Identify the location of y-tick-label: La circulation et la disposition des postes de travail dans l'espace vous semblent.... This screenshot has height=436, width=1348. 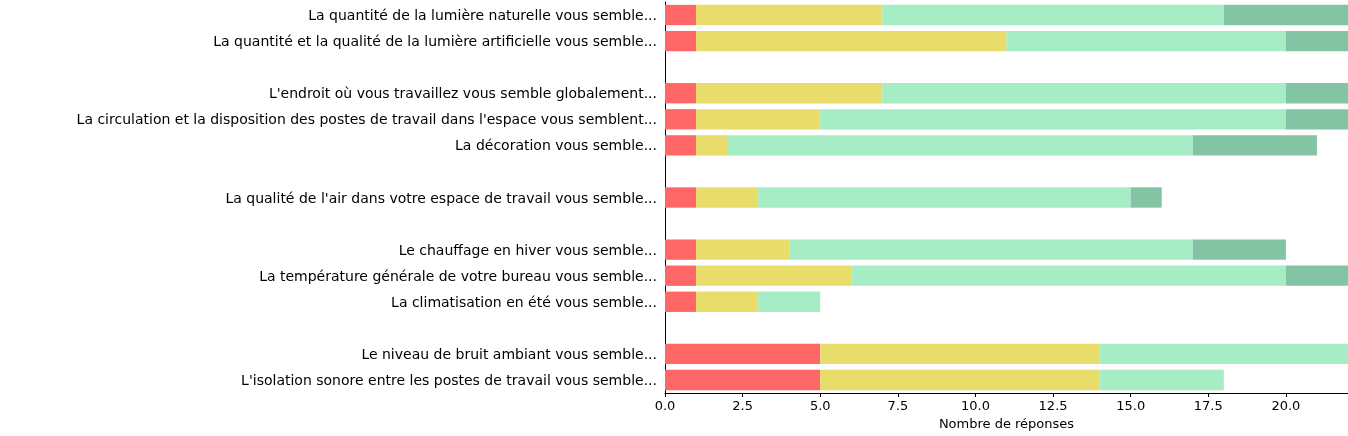
(366, 119).